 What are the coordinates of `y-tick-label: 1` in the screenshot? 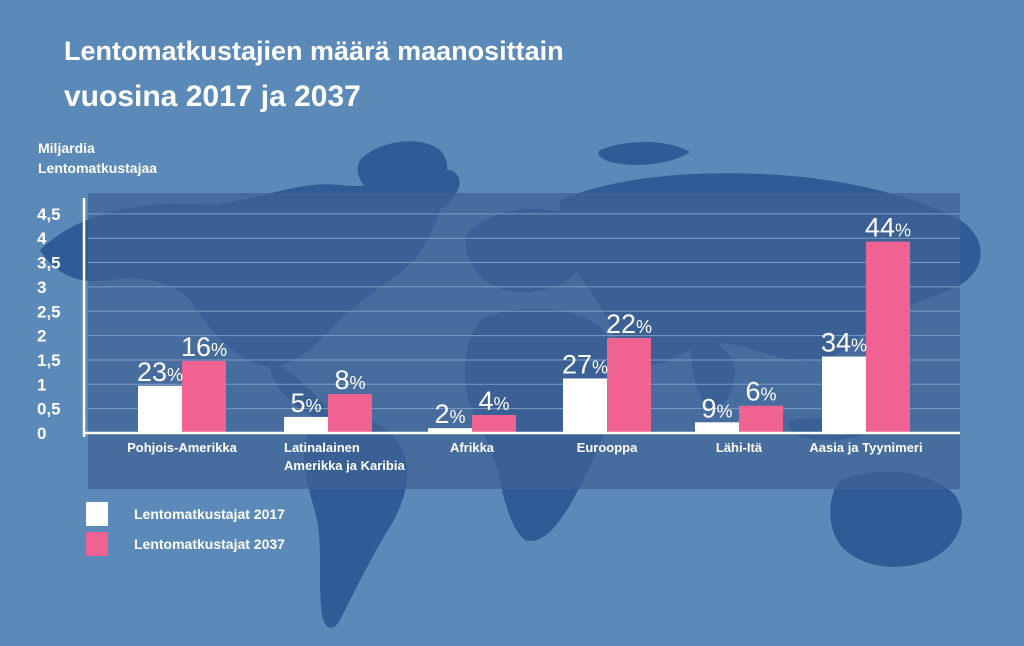 It's located at (41, 384).